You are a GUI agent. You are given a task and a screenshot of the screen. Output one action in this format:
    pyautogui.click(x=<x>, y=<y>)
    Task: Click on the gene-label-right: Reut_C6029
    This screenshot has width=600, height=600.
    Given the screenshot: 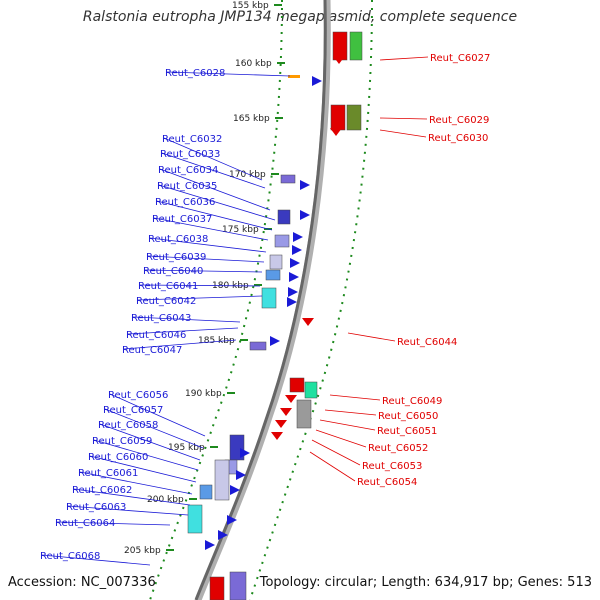 What is the action you would take?
    pyautogui.click(x=459, y=120)
    